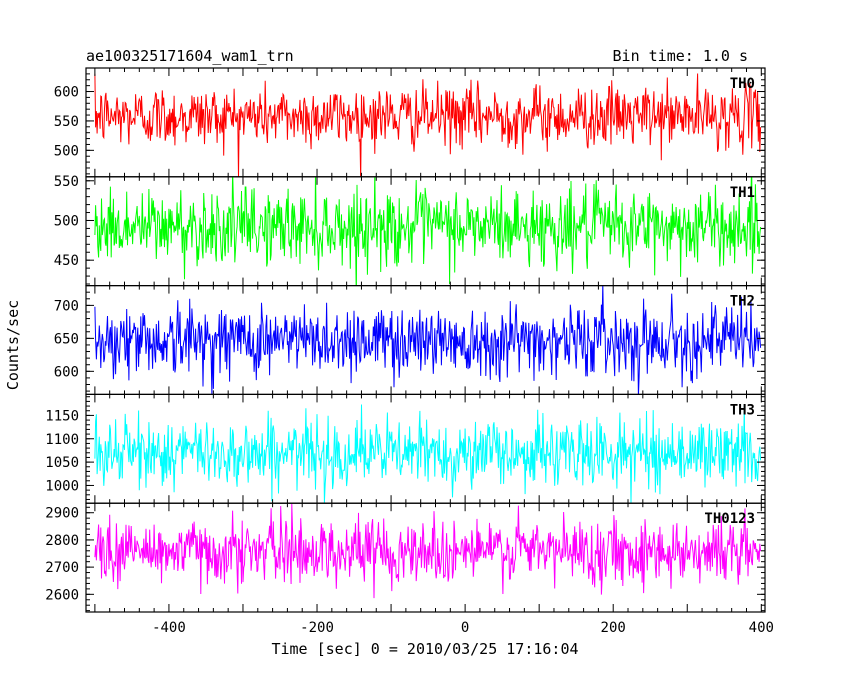 The image size is (850, 680). Describe the element at coordinates (742, 302) in the screenshot. I see `panel-label: TH2` at that location.